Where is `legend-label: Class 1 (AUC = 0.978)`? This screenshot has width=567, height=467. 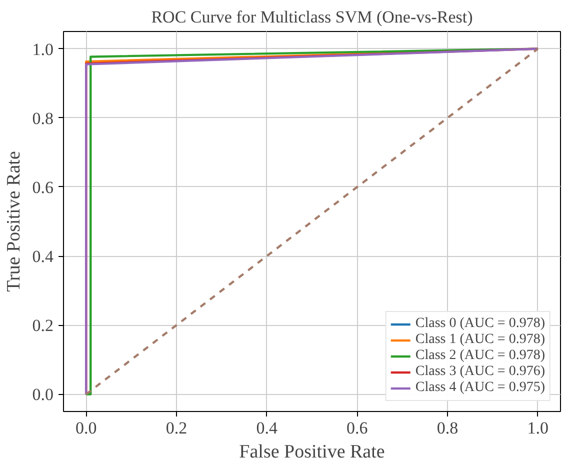 legend-label: Class 1 (AUC = 0.978) is located at coordinates (480, 340).